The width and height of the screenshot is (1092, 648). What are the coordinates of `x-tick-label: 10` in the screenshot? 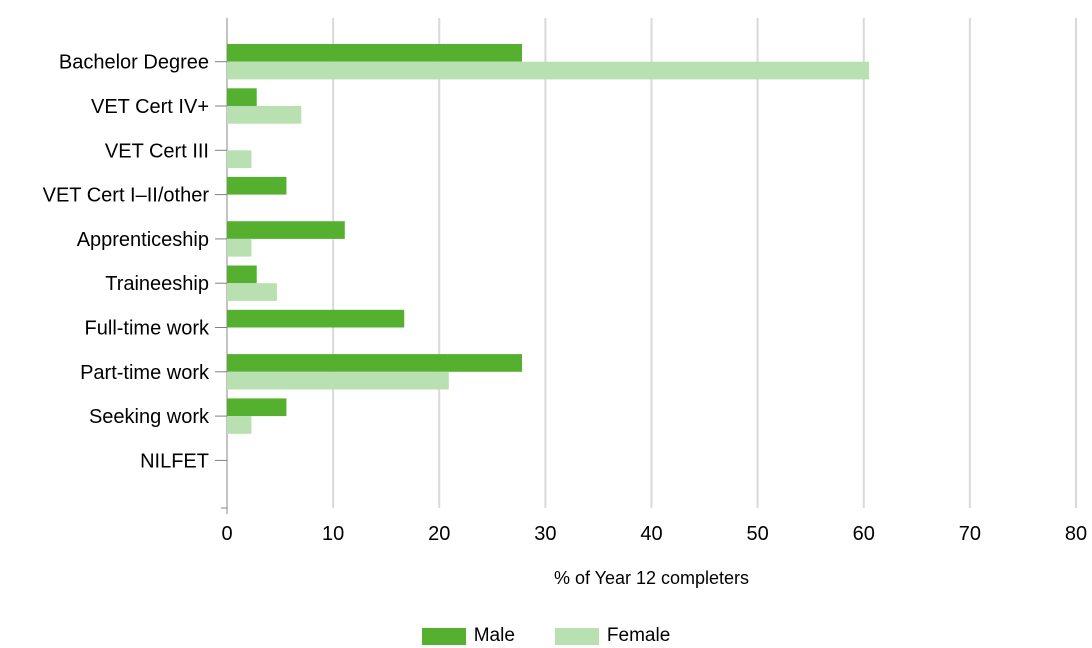 It's located at (333, 534).